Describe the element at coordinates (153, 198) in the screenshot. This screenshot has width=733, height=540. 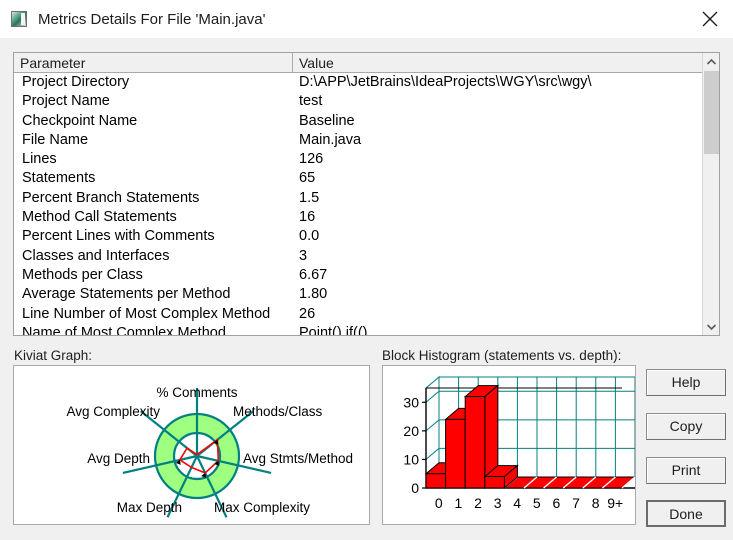
I see `cell-parameter: Percent Branch Statements` at that location.